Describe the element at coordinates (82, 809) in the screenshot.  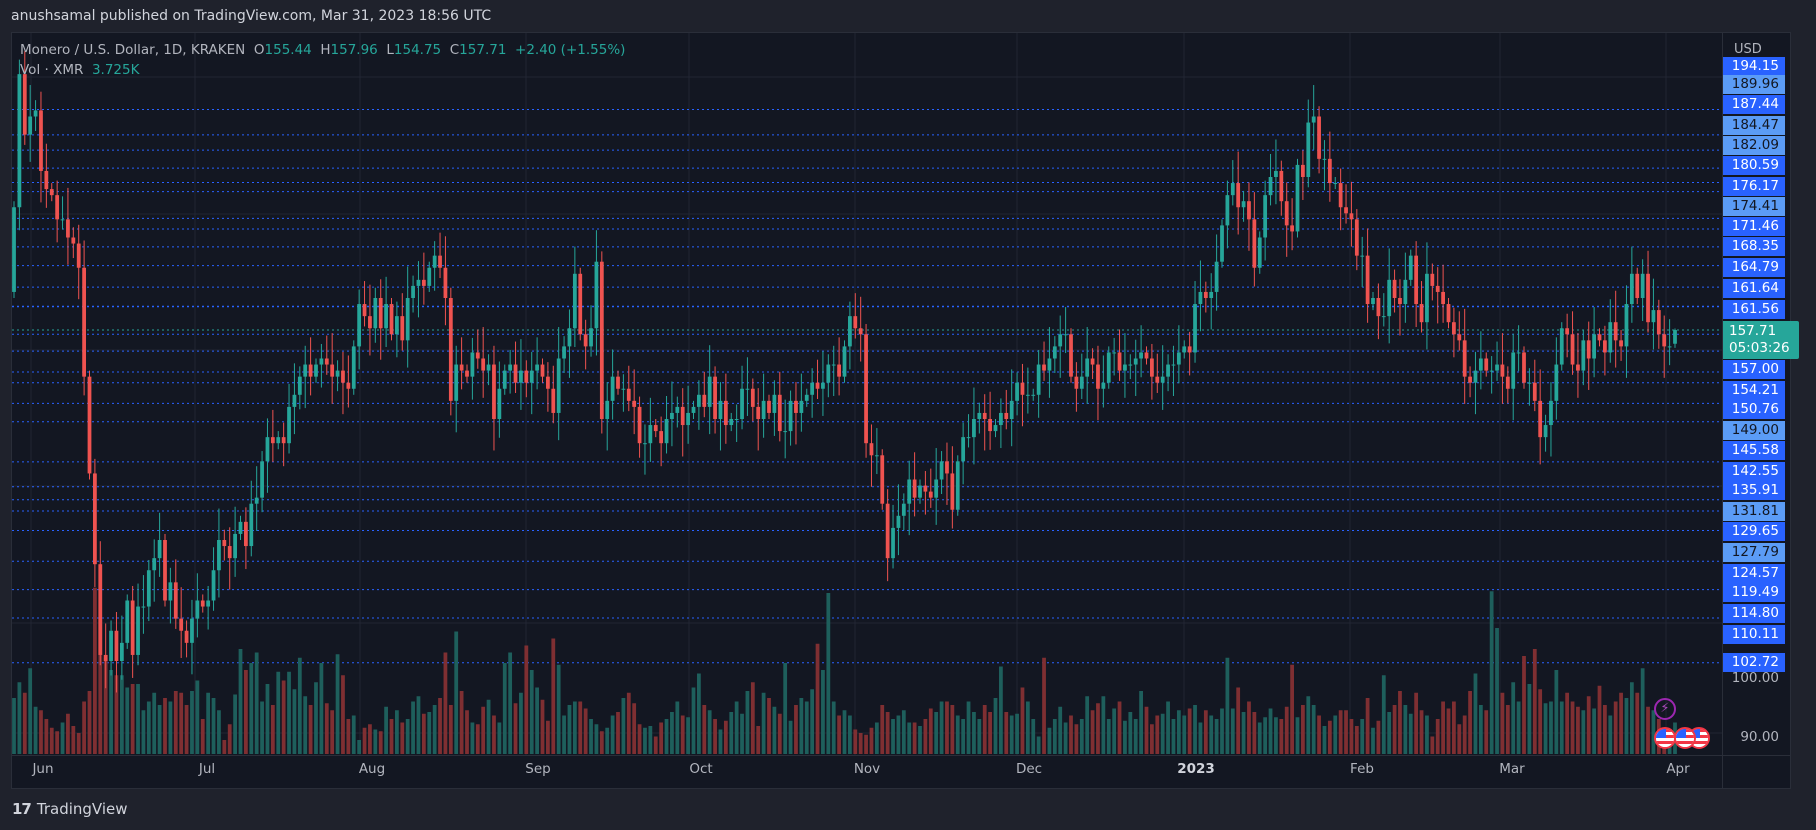
I see `logo-text: TradingView` at that location.